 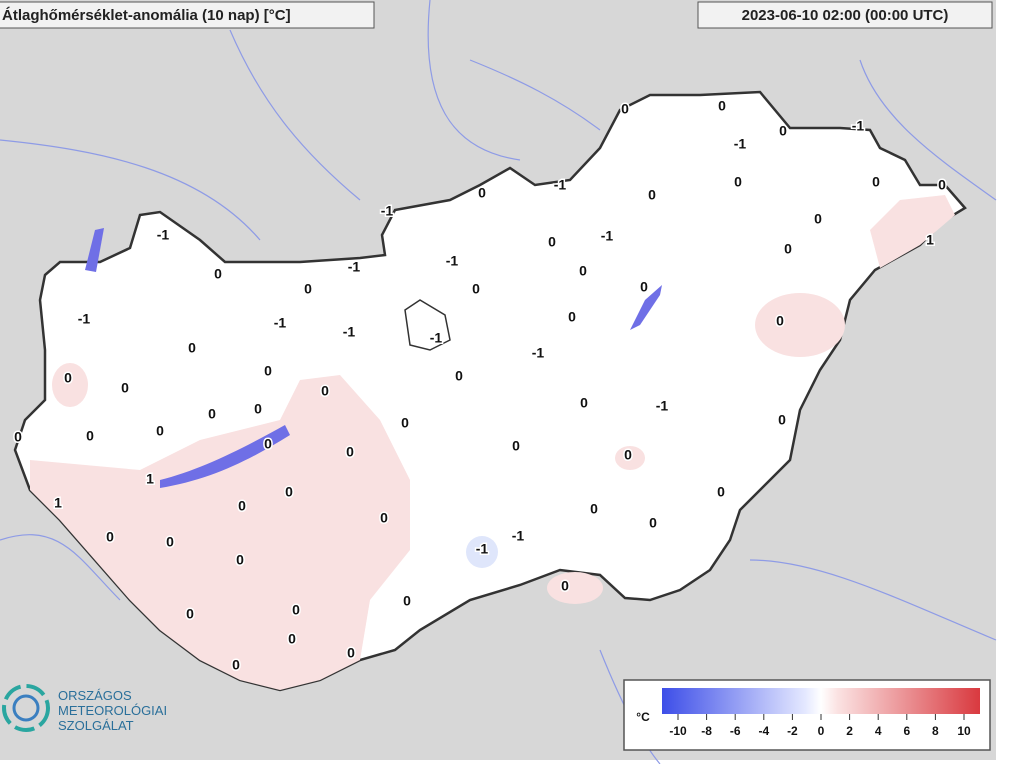 What do you see at coordinates (427, 325) in the screenshot?
I see `budapest-border` at bounding box center [427, 325].